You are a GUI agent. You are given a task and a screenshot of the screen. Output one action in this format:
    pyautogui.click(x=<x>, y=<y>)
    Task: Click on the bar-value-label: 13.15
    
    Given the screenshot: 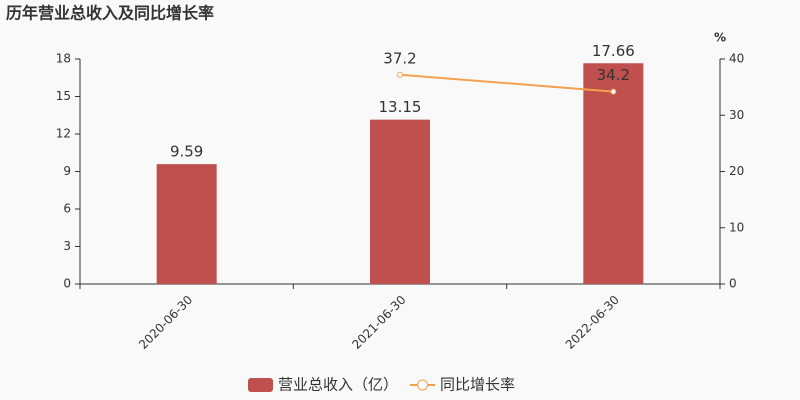 What is the action you would take?
    pyautogui.click(x=400, y=107)
    